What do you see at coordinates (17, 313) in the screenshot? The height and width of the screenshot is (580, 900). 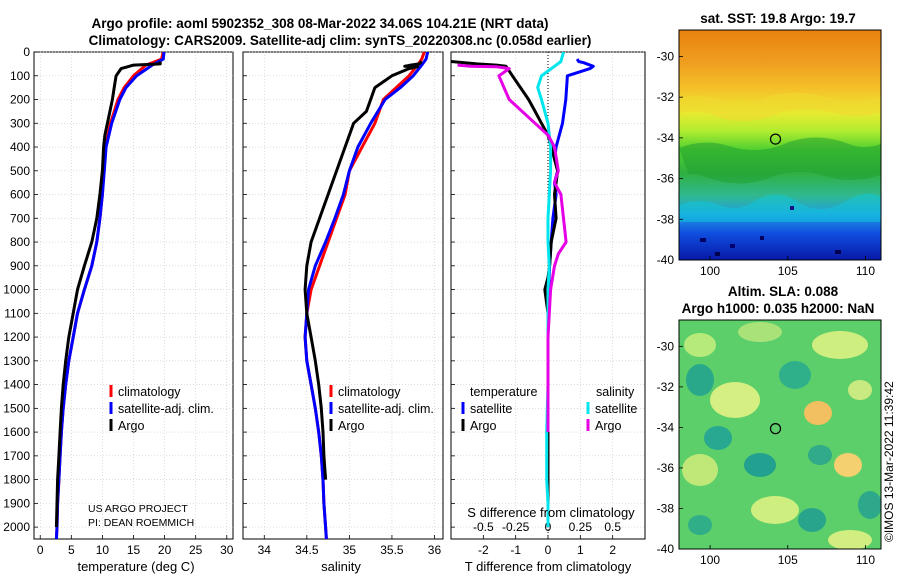 I see `depth-tick-label: 1100` at bounding box center [17, 313].